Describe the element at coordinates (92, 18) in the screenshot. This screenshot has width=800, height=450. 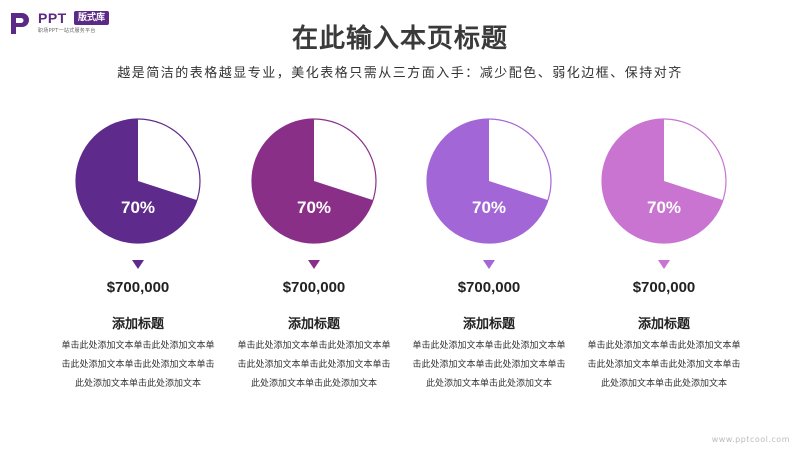
I see `logo-badge: 版式库` at that location.